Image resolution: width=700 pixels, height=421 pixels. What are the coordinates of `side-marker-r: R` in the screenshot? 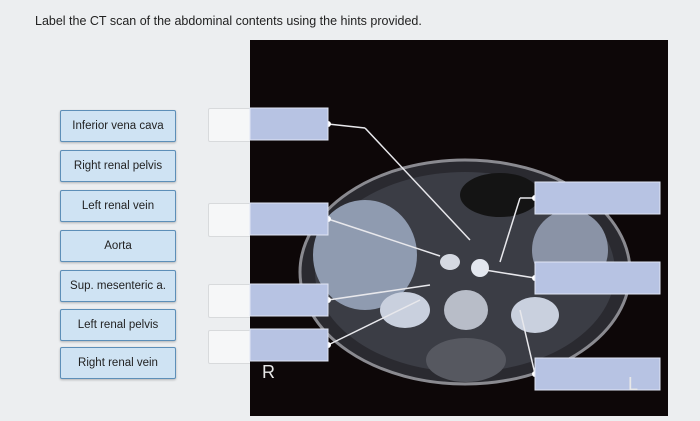 It's located at (268, 372).